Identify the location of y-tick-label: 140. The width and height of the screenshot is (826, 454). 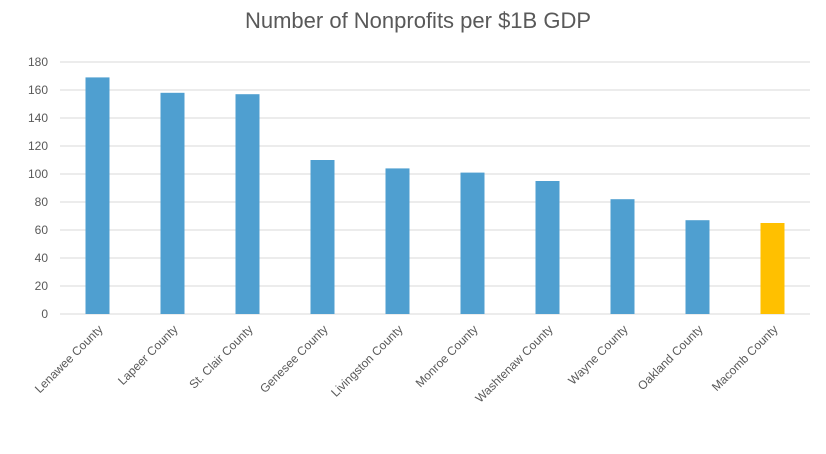
(38, 118).